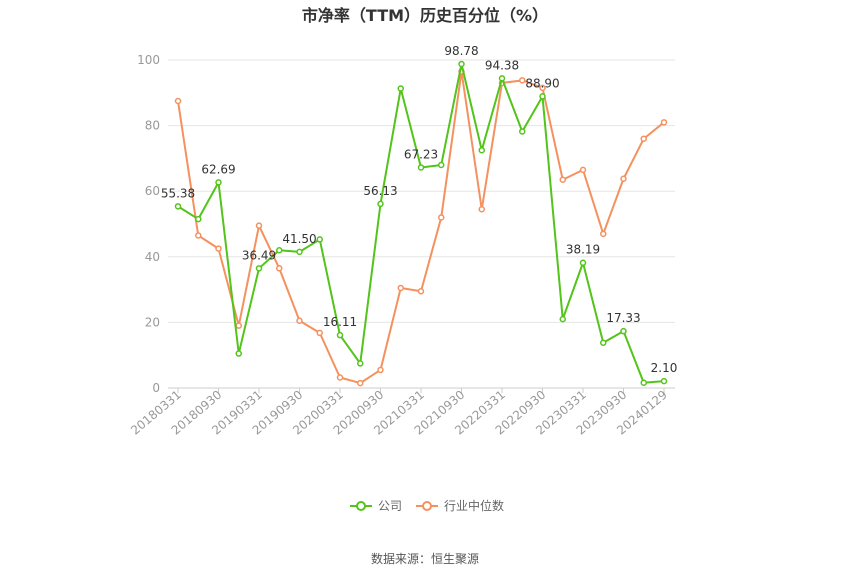  I want to click on y-tick-label: 80, so click(152, 126).